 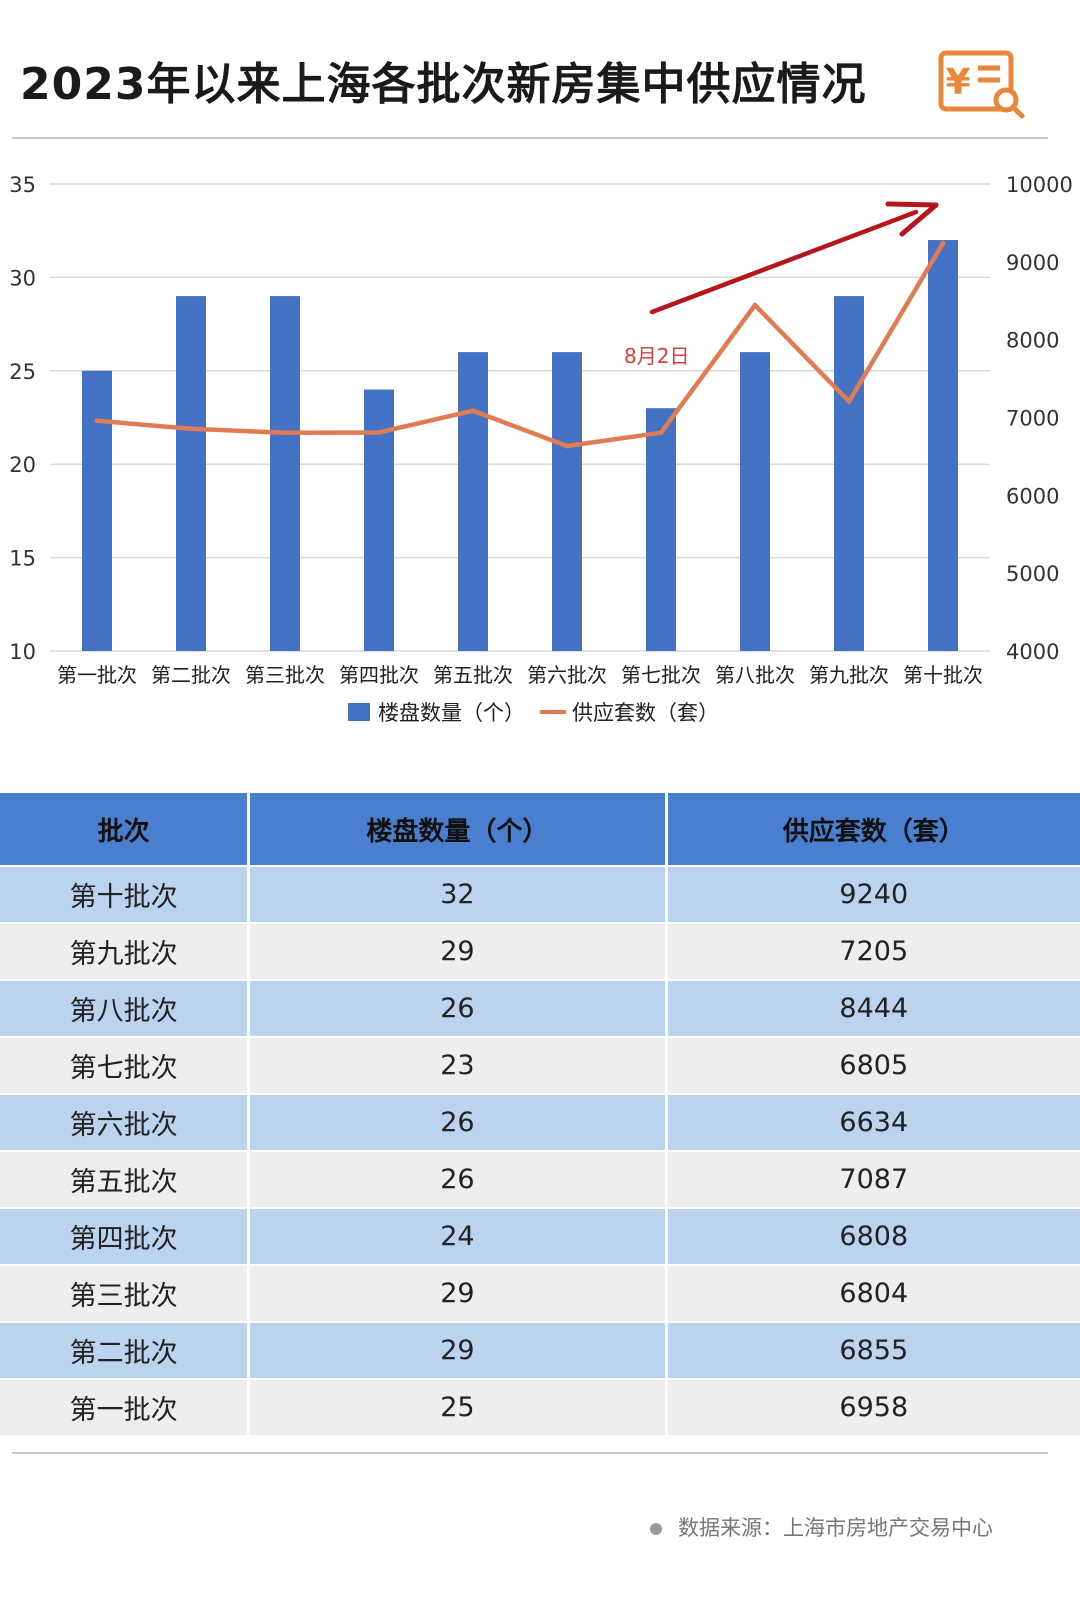 I want to click on header-supply-units: 供应套数（套）, so click(x=873, y=829).